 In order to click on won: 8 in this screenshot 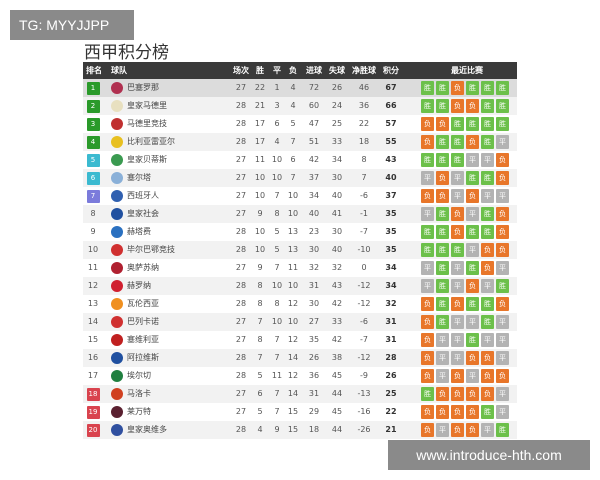, I will do `click(260, 303)`.